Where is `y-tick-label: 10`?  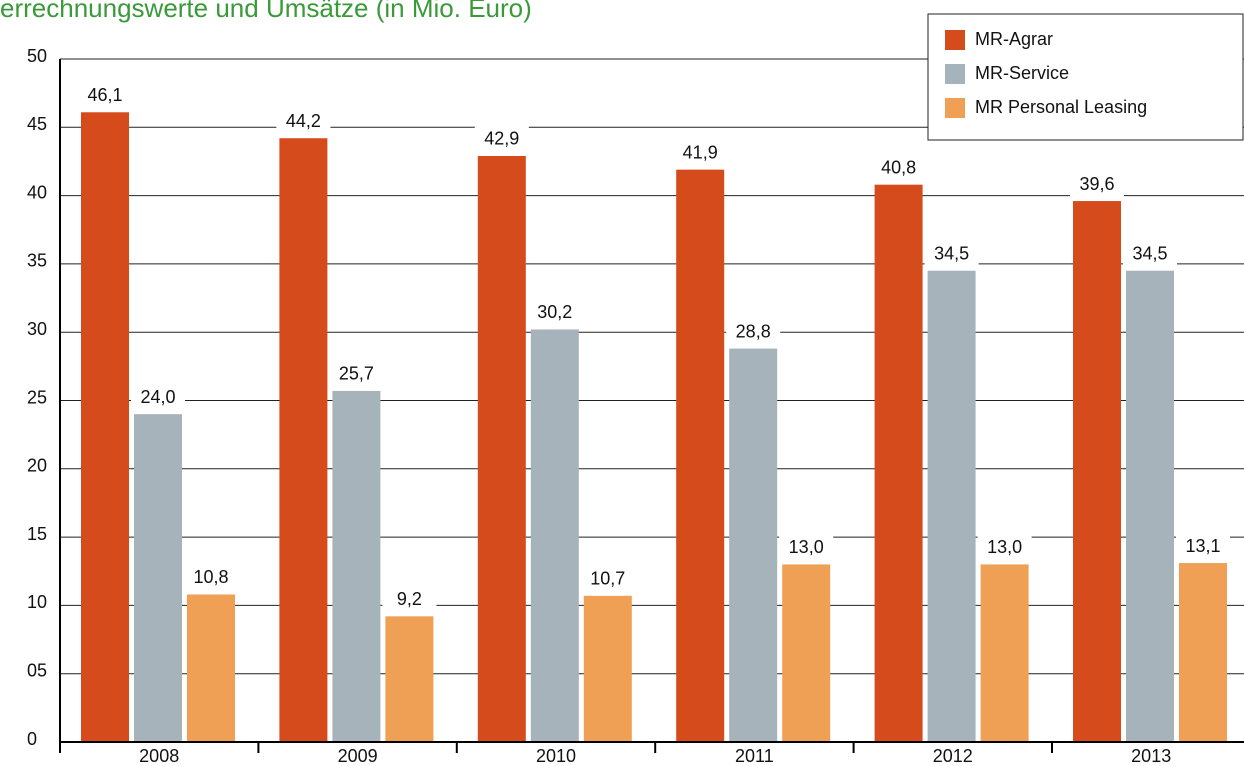
y-tick-label: 10 is located at coordinates (37, 602).